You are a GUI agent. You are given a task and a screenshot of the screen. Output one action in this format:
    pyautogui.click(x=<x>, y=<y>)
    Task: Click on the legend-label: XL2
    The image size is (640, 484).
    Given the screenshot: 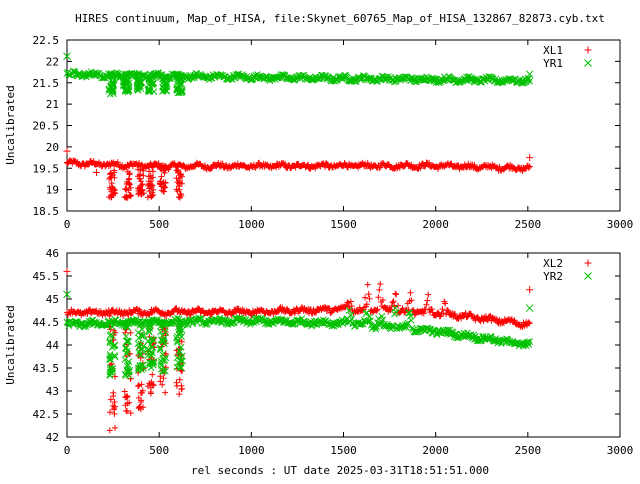 What is the action you would take?
    pyautogui.click(x=553, y=263)
    